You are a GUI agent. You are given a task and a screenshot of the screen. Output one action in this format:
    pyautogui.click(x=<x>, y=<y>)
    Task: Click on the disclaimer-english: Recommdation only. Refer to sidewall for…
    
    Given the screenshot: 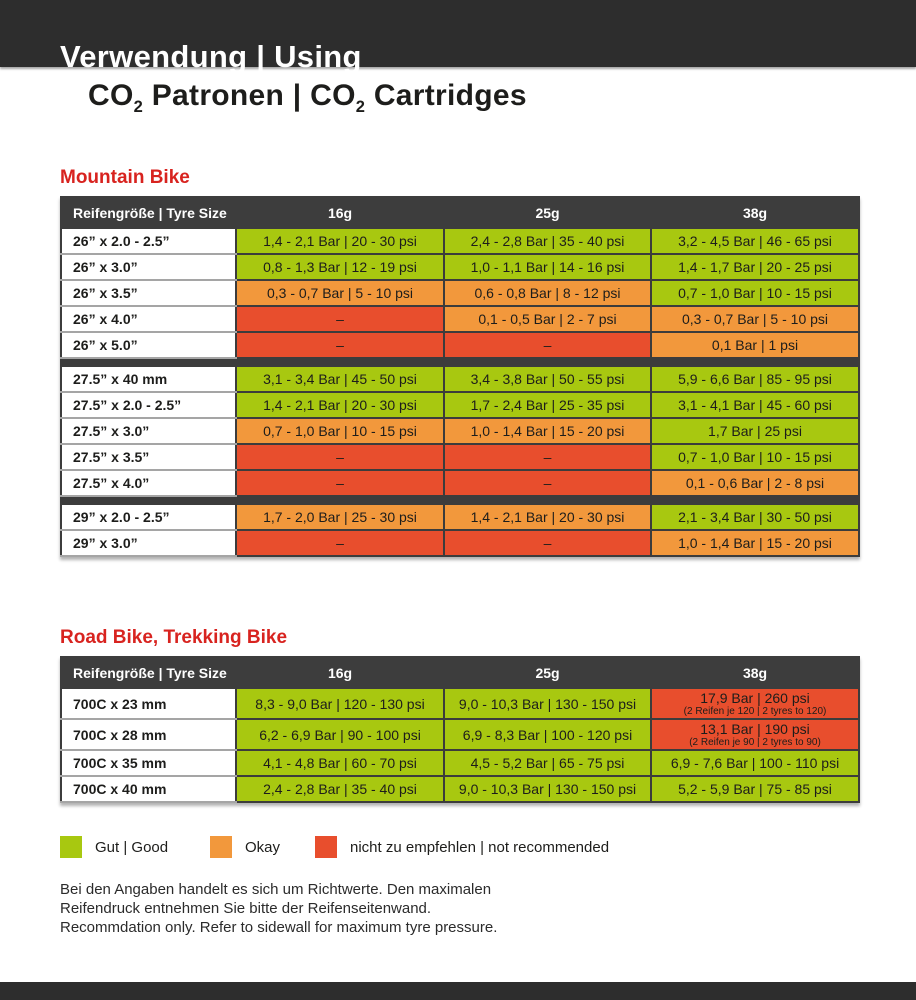 What is the action you would take?
    pyautogui.click(x=279, y=927)
    